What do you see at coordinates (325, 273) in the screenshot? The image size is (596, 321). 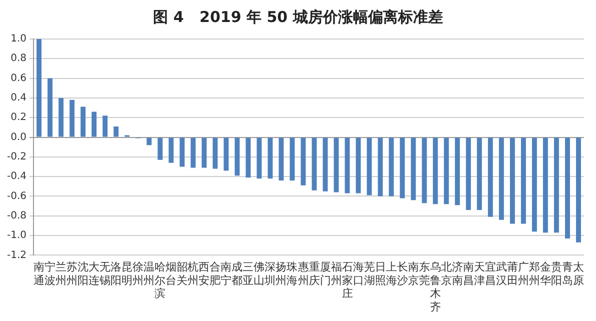 I see `x-tick-label: 厦门` at bounding box center [325, 273].